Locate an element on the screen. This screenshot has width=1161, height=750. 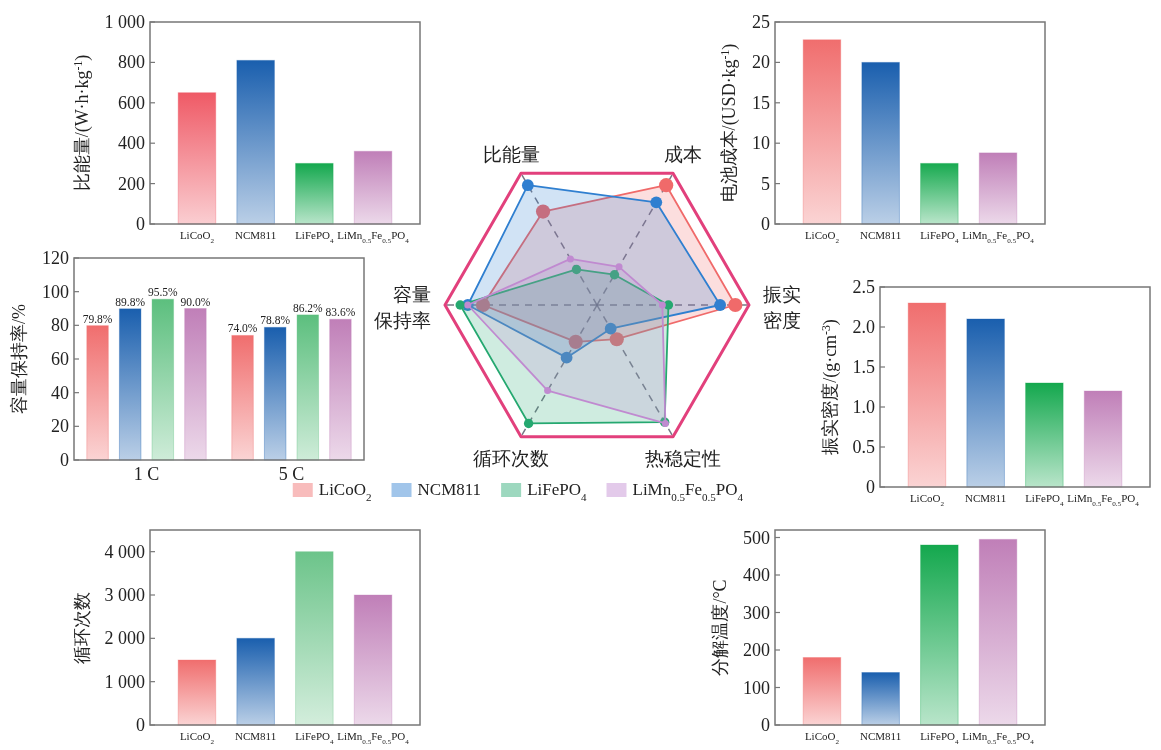
spoke-label: 热稳定性 is located at coordinates (683, 458).